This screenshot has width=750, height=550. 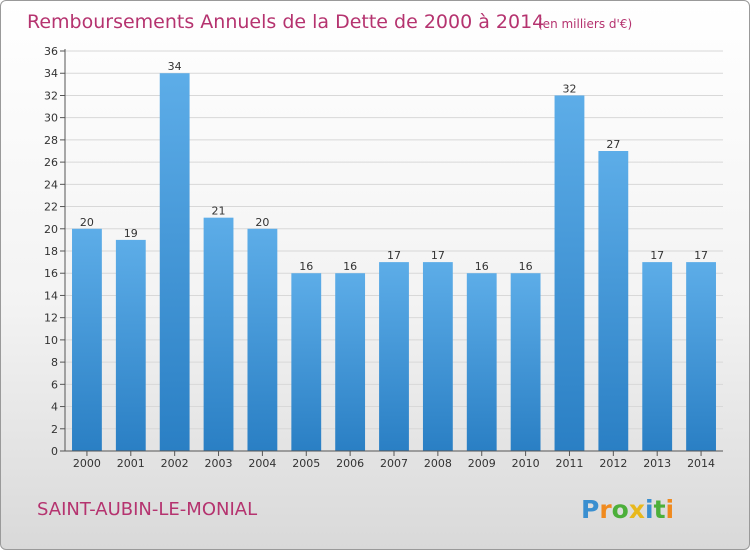 I want to click on y-tick-label: 24, so click(x=51, y=184).